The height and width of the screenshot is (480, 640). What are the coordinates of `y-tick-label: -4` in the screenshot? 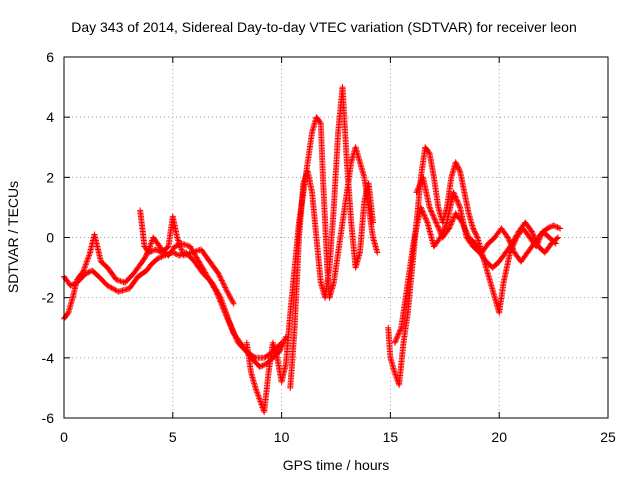 It's located at (48, 358).